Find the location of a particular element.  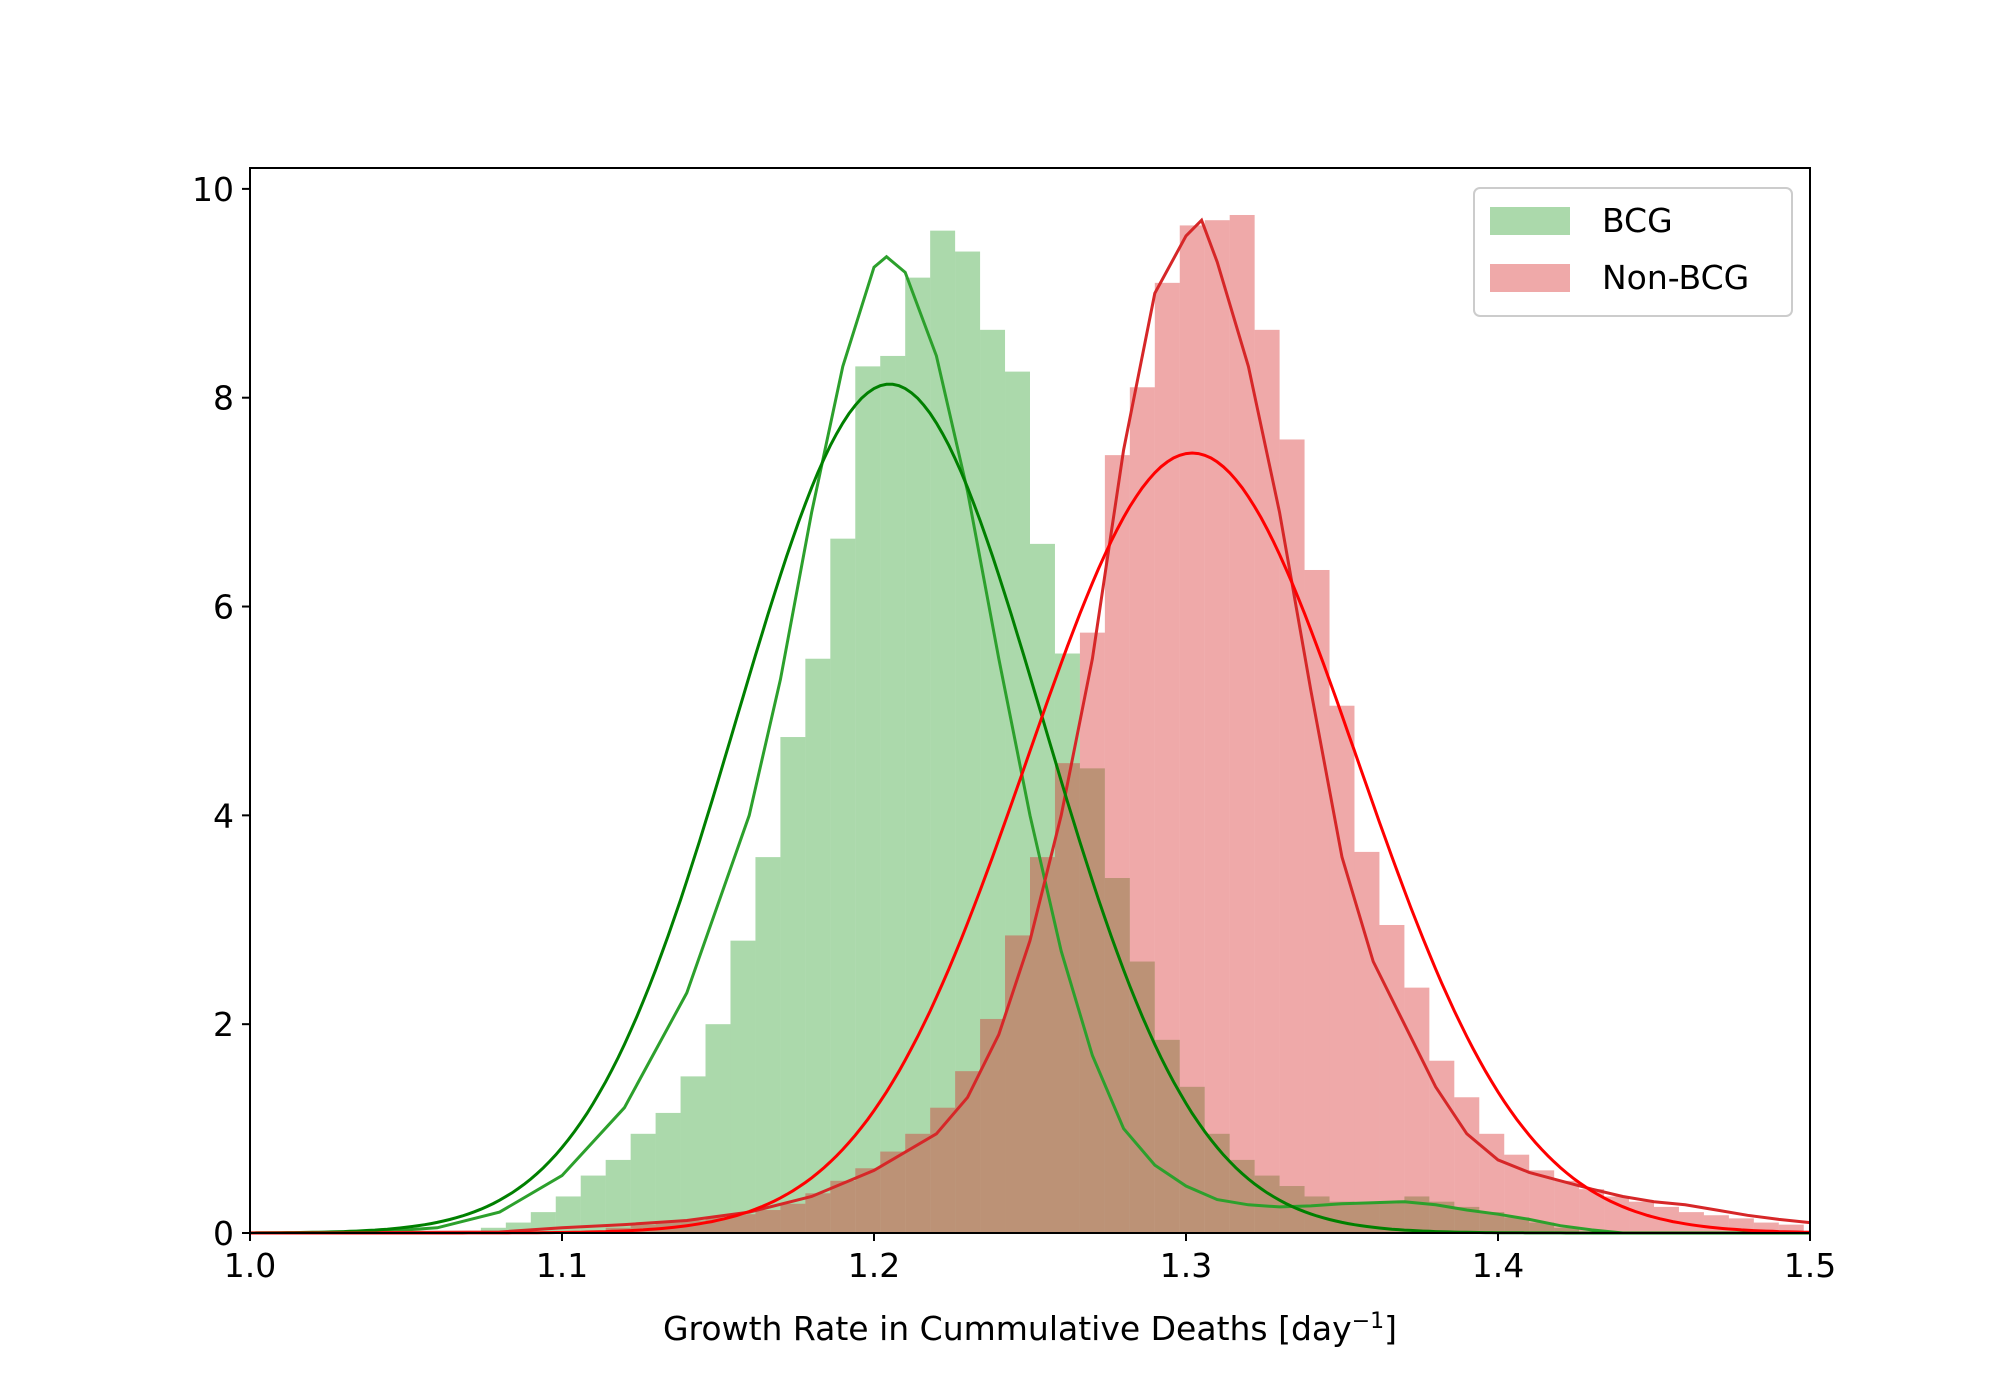

x-tick-label: 1.2 is located at coordinates (874, 1265).